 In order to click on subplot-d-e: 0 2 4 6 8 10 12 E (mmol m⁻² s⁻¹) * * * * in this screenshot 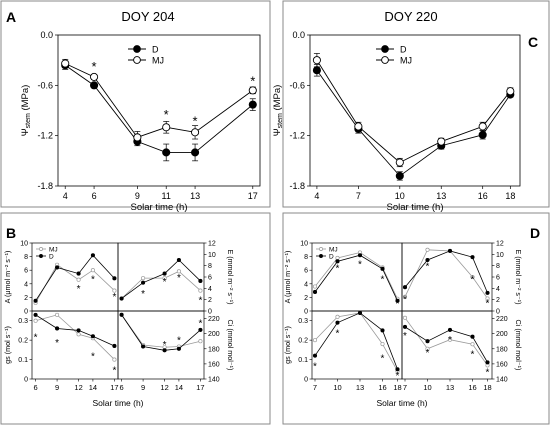, I will do `click(462, 278)`.